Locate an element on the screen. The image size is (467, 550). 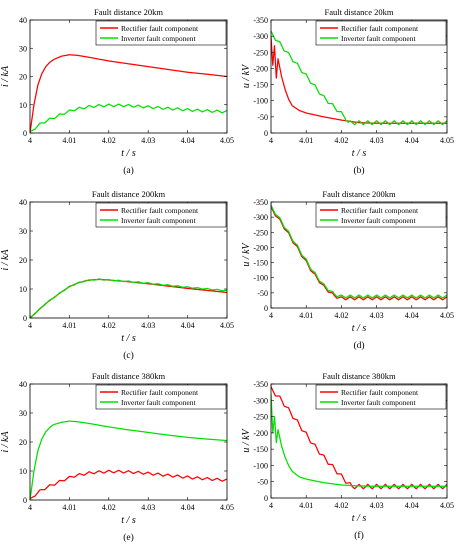
panel-label: (d) is located at coordinates (358, 345).